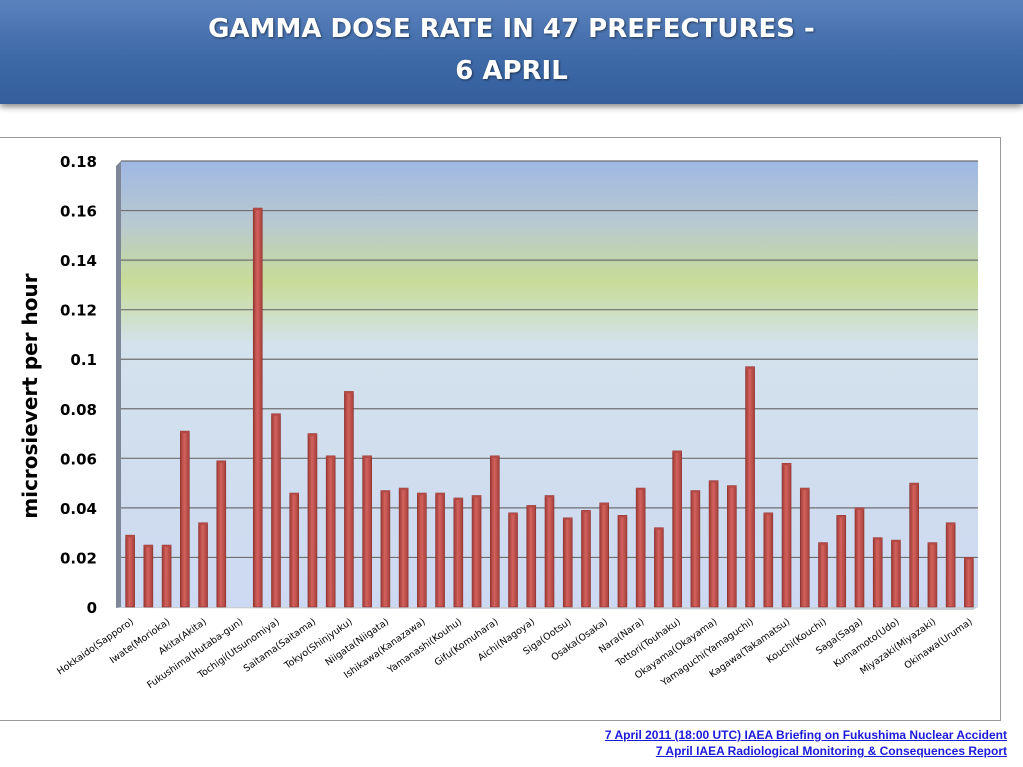 This screenshot has height=767, width=1023. I want to click on y-tick-label: 0.1, so click(83, 360).